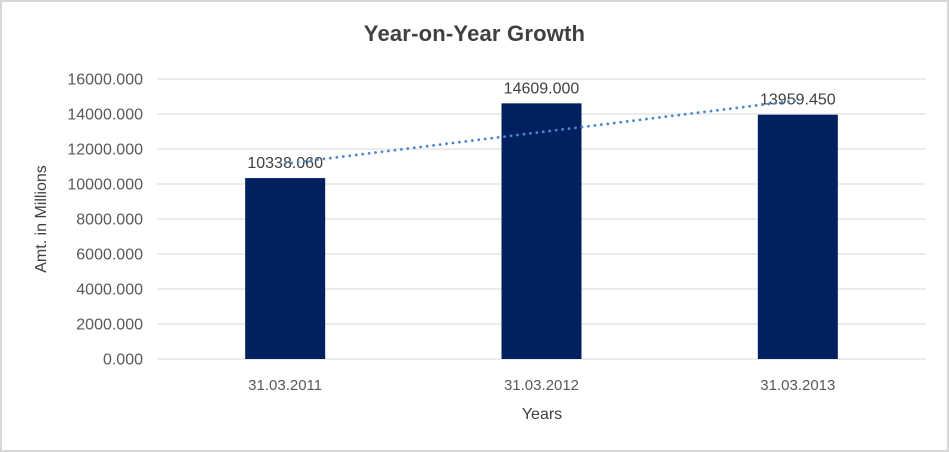 The width and height of the screenshot is (949, 452). What do you see at coordinates (123, 360) in the screenshot?
I see `y-tick-label: 0.000` at bounding box center [123, 360].